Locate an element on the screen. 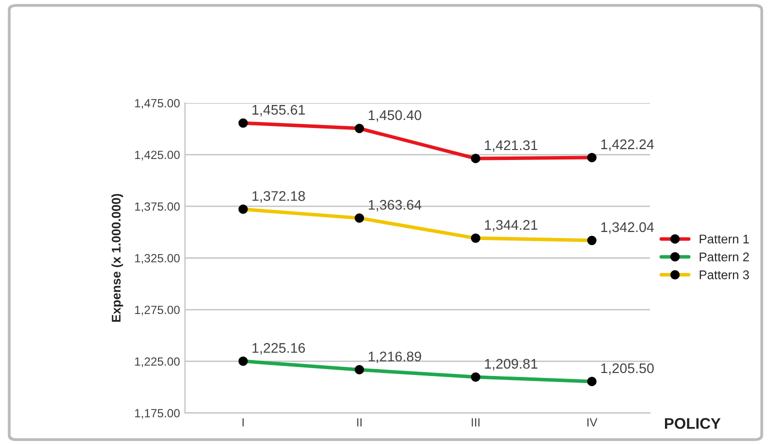 This screenshot has width=771, height=445. x-tick-label: III is located at coordinates (476, 422).